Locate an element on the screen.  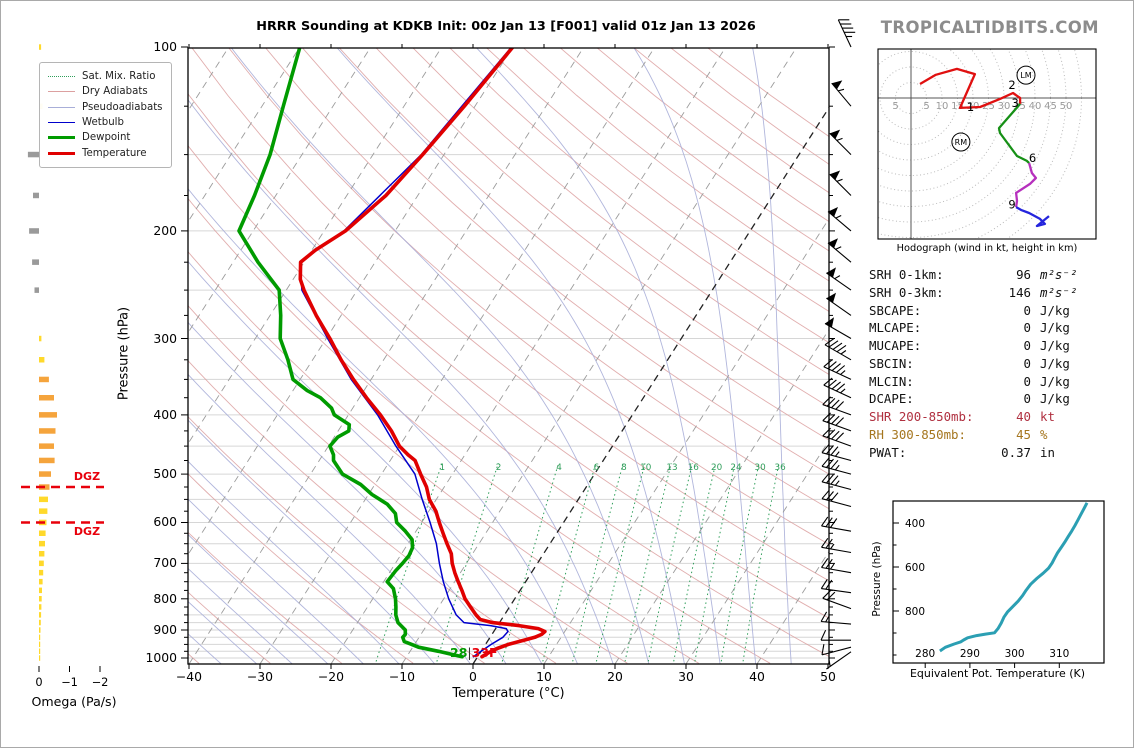
legend-label: Temperature is located at coordinates (114, 153).